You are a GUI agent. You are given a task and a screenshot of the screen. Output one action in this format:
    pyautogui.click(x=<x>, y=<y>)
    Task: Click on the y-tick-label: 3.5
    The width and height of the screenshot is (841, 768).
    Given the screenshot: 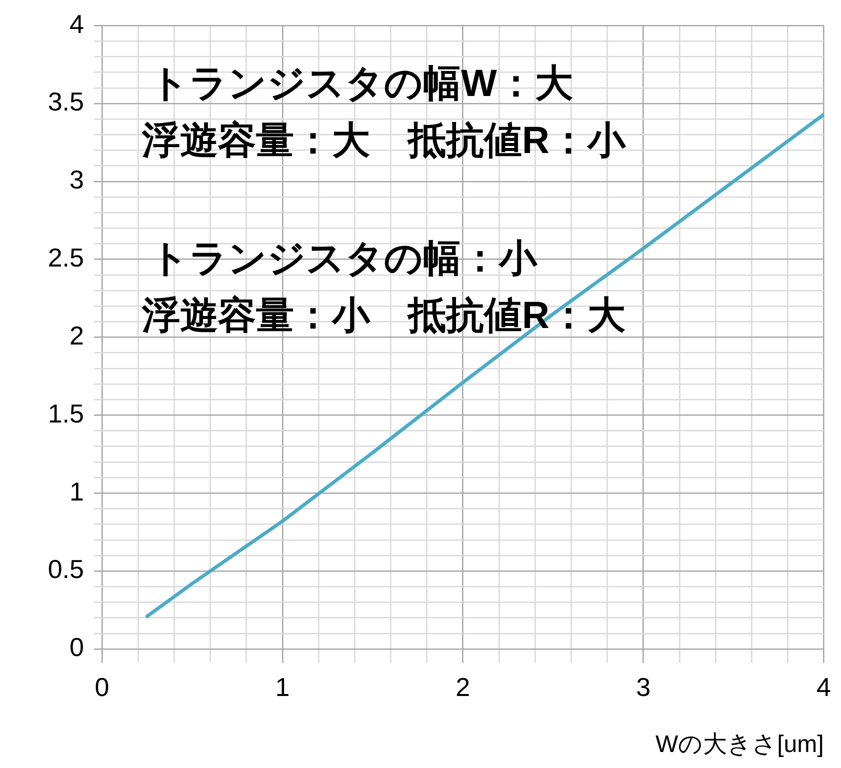 What is the action you would take?
    pyautogui.click(x=66, y=101)
    